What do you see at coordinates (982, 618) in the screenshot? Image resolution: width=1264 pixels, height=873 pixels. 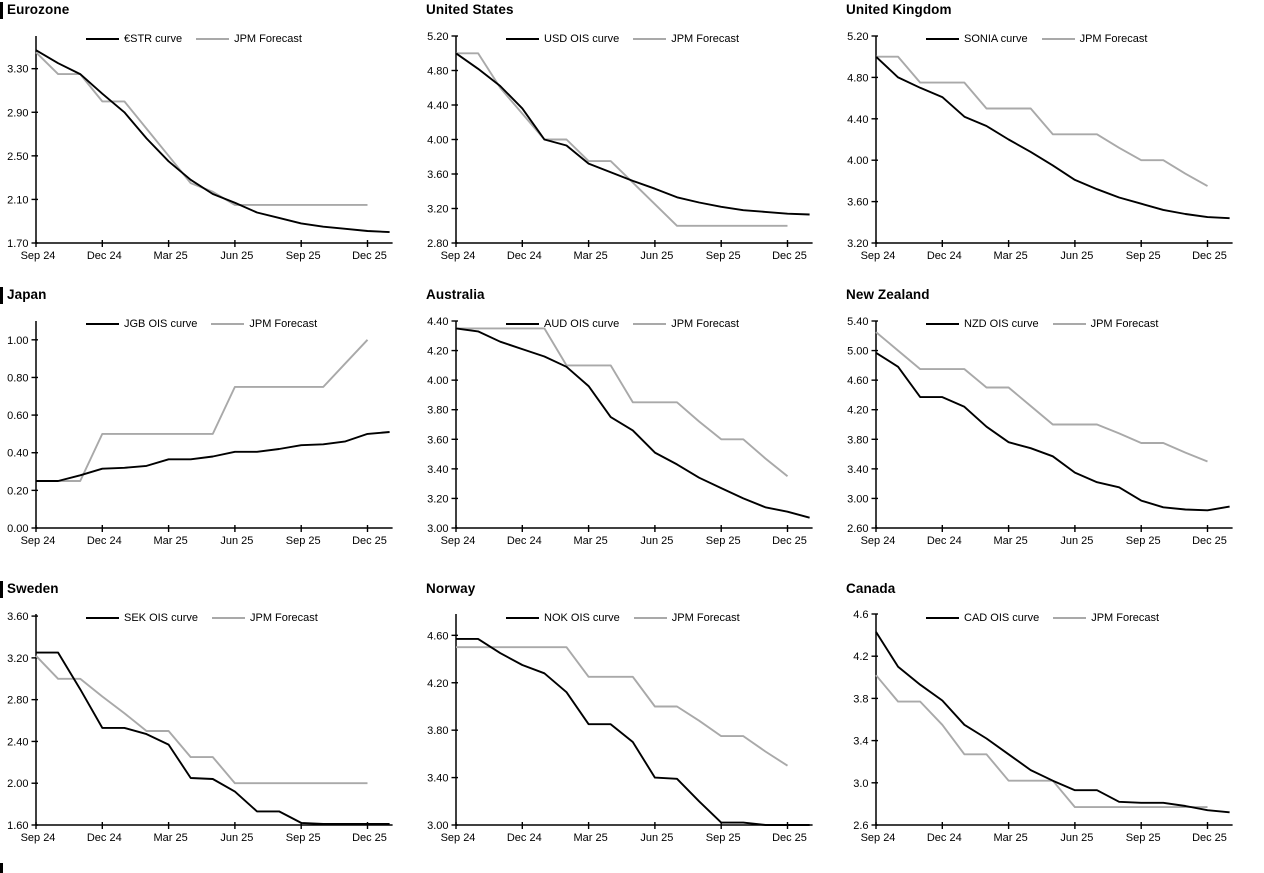 I see `legend-item-market: CAD OIS curve` at bounding box center [982, 618].